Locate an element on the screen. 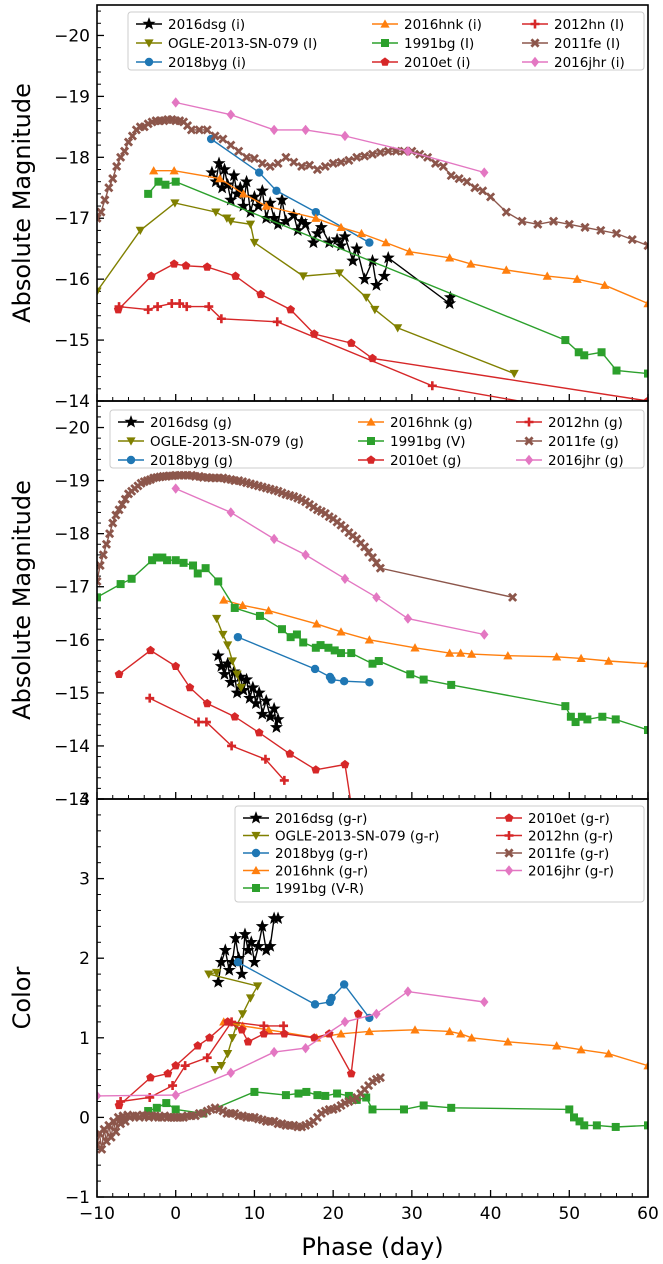 The width and height of the screenshot is (663, 1264). series-line-2016hnk-g-r is located at coordinates (435, 1044).